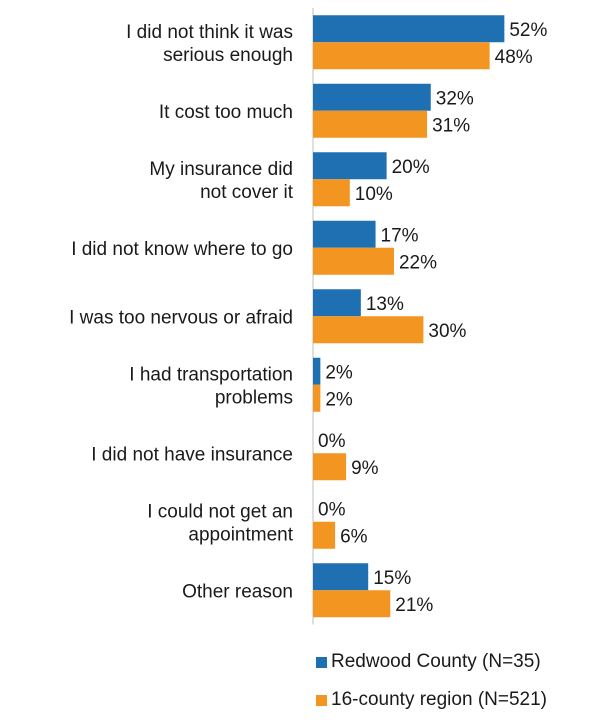 The height and width of the screenshot is (726, 606). What do you see at coordinates (455, 98) in the screenshot?
I see `value-label-redwood: 32%` at bounding box center [455, 98].